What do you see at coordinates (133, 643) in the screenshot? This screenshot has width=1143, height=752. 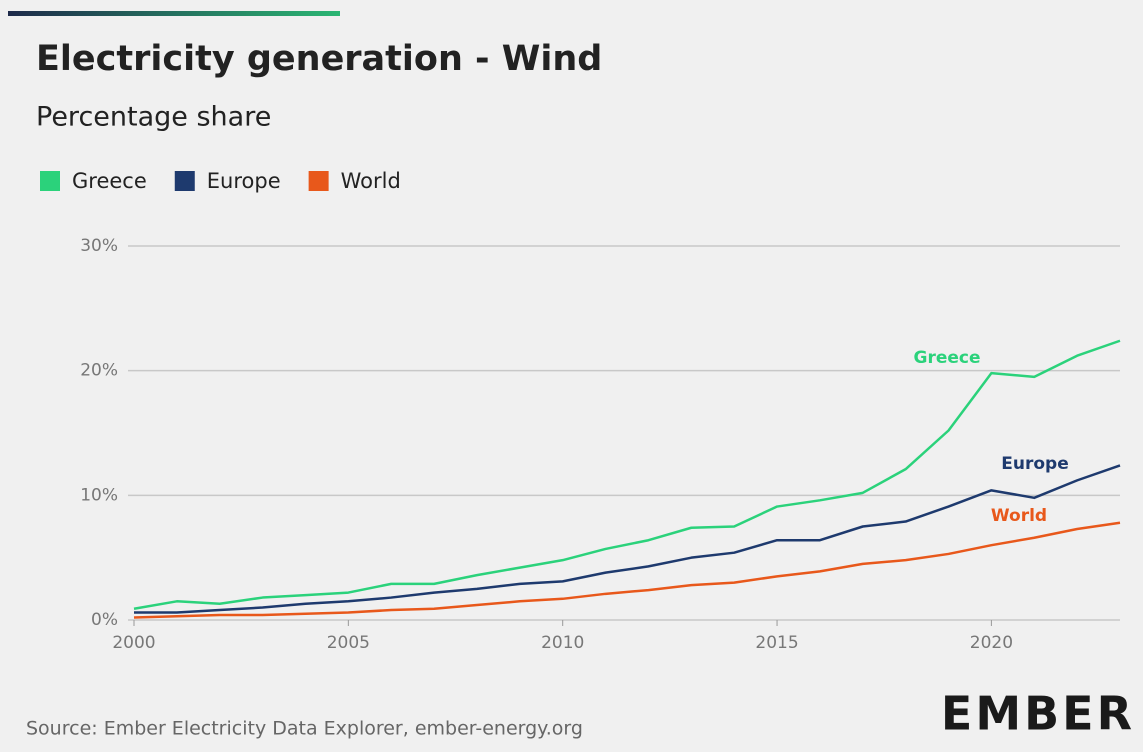 I see `x-tick-label: 2000` at bounding box center [133, 643].